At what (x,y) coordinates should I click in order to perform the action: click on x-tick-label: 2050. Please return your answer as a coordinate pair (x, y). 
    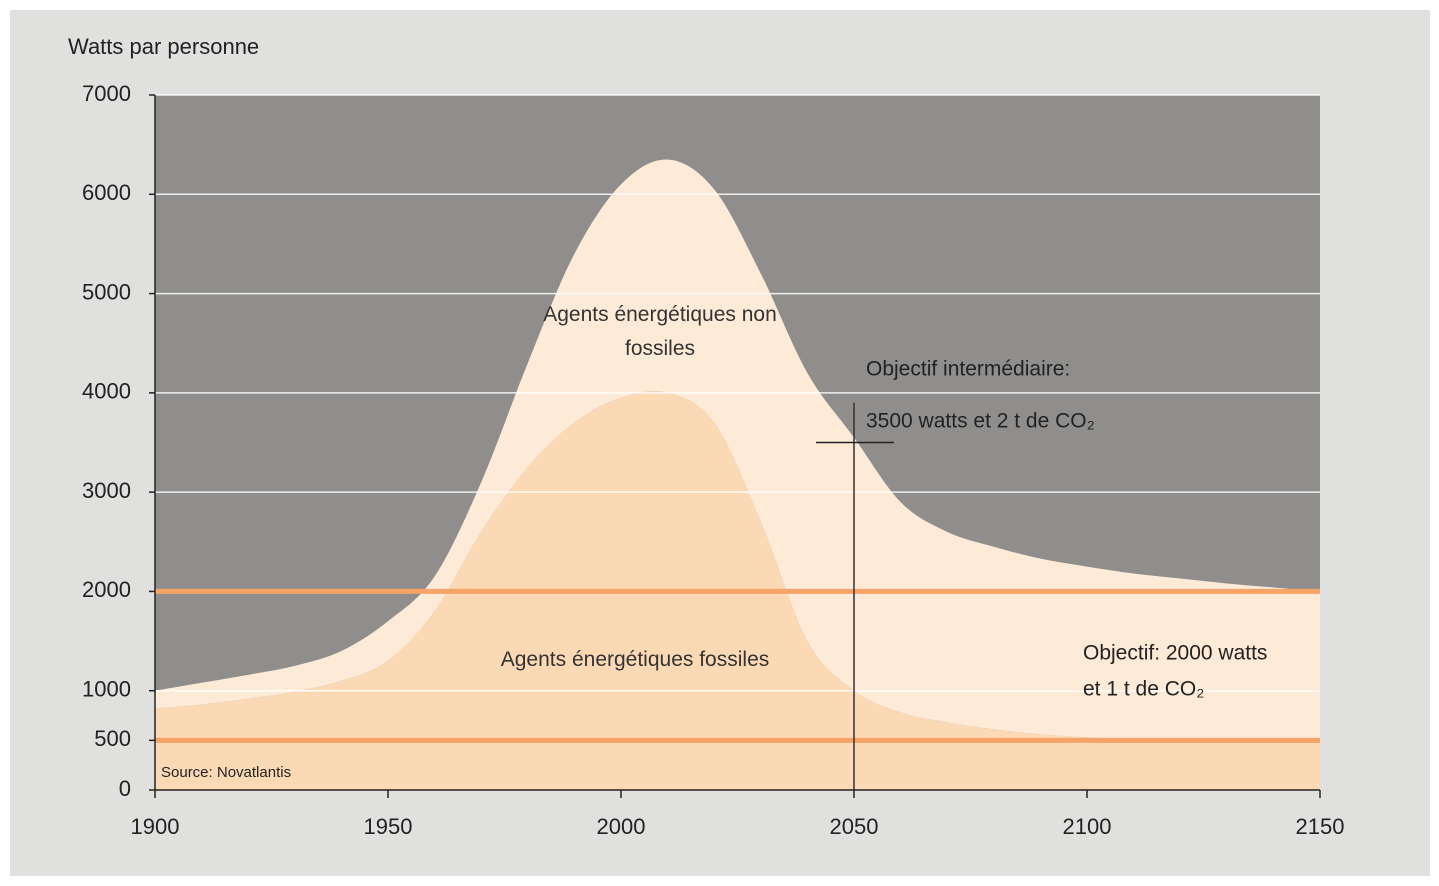
    Looking at the image, I should click on (854, 826).